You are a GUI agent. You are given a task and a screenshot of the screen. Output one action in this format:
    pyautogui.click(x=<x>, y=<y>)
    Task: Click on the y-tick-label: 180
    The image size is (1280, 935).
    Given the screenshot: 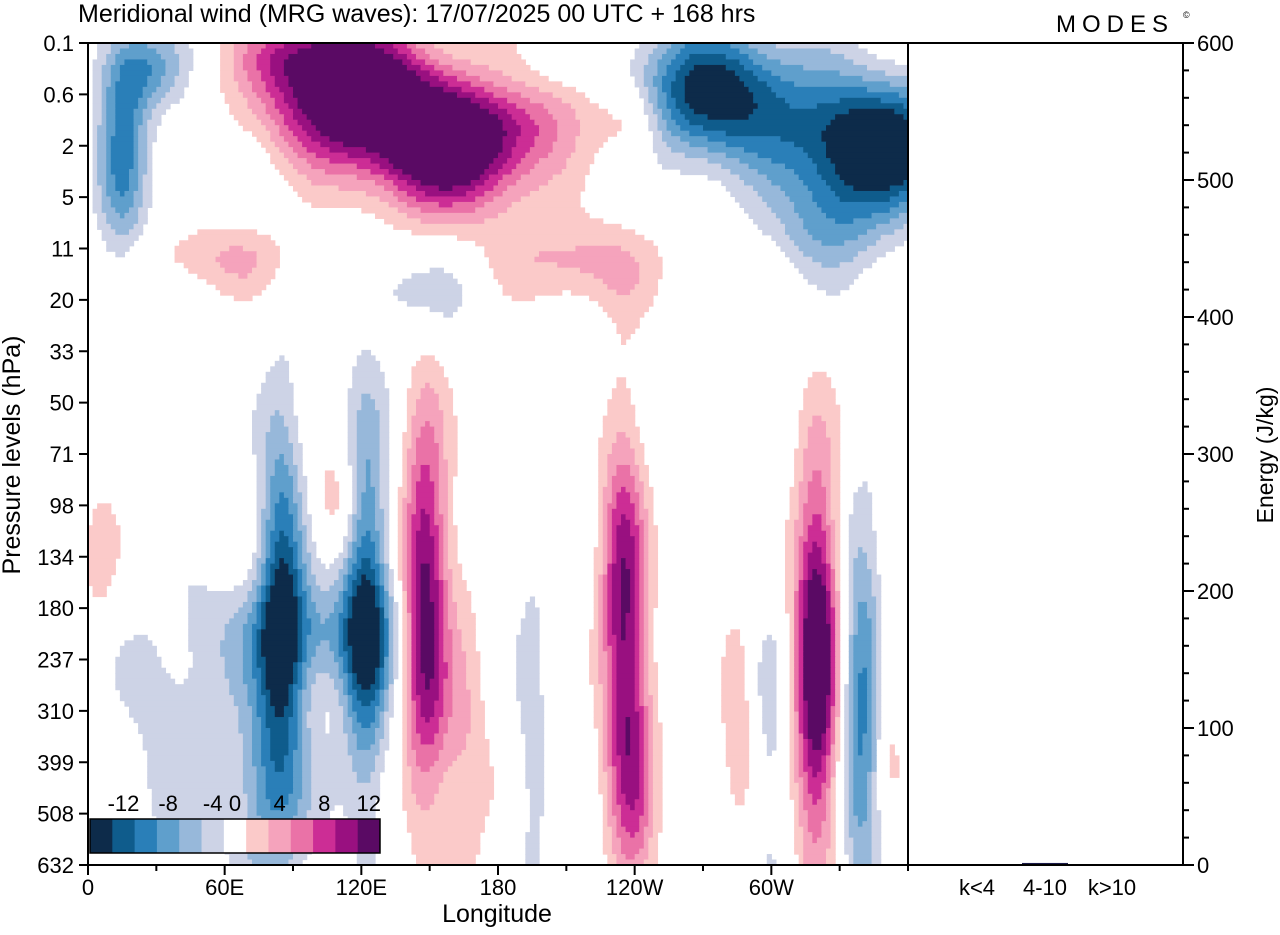 What is the action you would take?
    pyautogui.click(x=55, y=608)
    